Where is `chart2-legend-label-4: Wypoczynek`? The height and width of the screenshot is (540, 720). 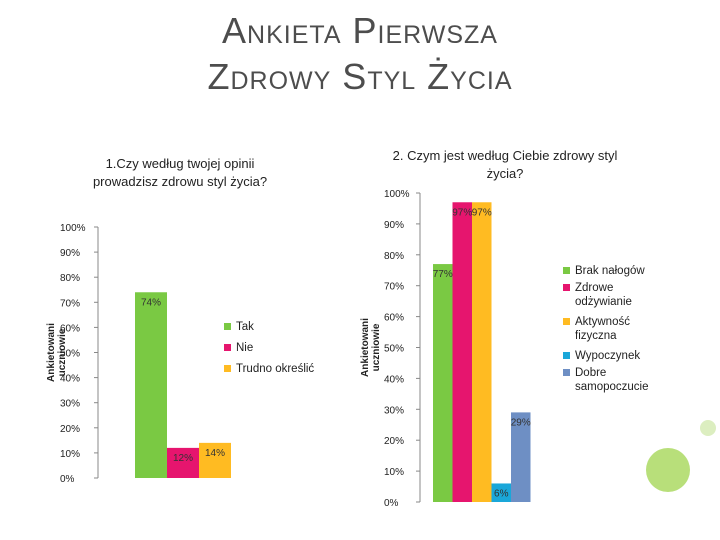
chart2-legend-label-4: Wypoczynek is located at coordinates (607, 356).